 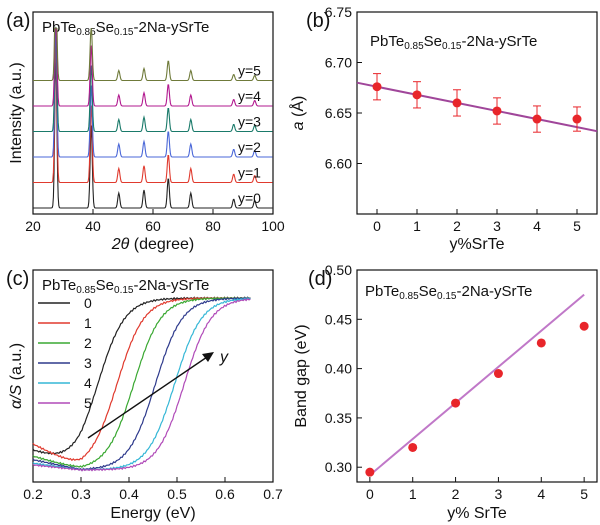 What do you see at coordinates (208, 357) in the screenshot?
I see `panel-c-arrow-head` at bounding box center [208, 357].